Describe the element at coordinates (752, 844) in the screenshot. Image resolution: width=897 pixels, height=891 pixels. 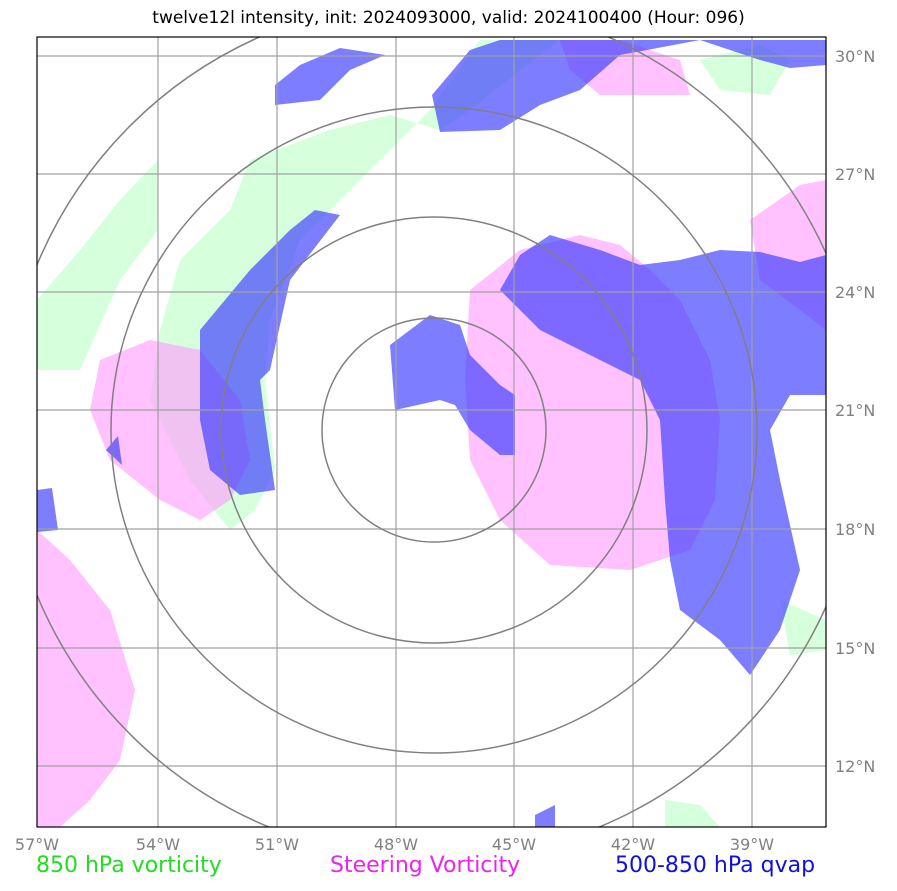
I see `lon-label: 39°W` at that location.